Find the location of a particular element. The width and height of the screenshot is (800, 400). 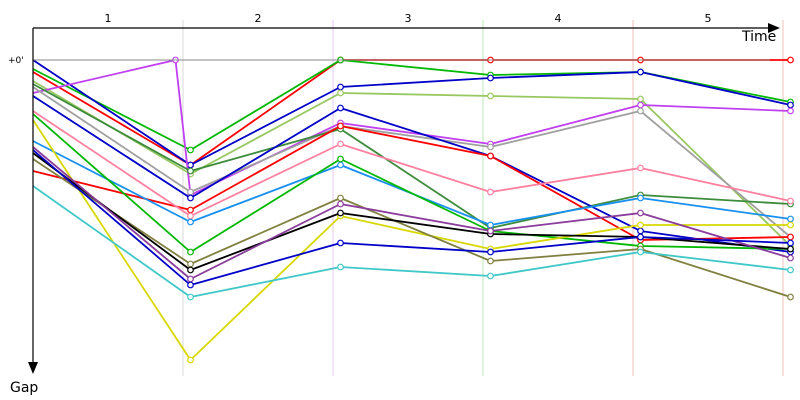

y-axis-arrow is located at coordinates (33, 368).